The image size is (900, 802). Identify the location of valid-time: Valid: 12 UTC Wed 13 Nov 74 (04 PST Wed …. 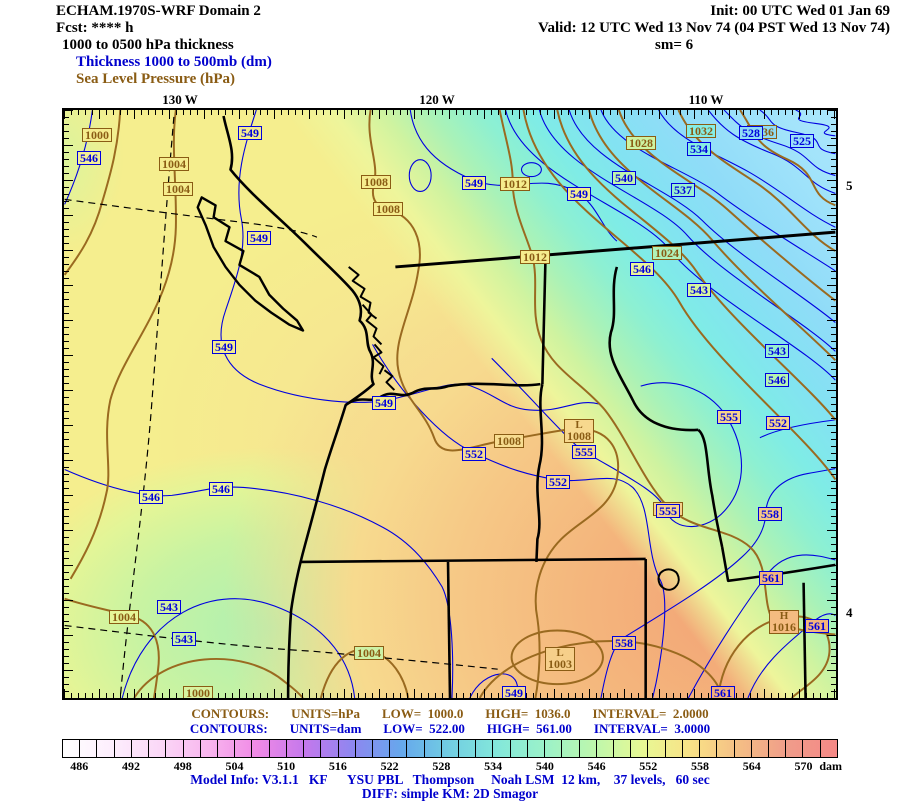
(714, 28).